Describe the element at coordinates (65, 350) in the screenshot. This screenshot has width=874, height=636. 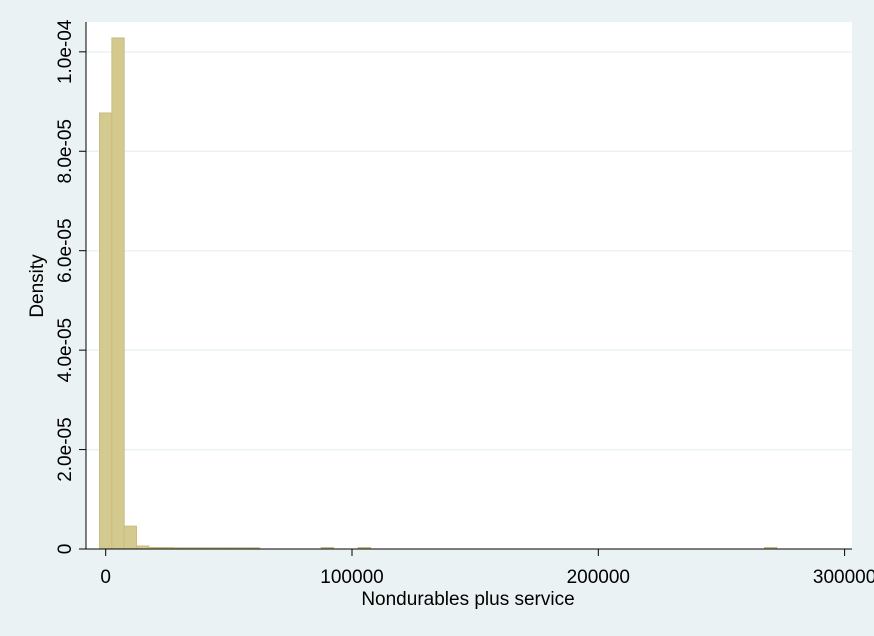
I see `y-tick-label: 4.0e-05` at that location.